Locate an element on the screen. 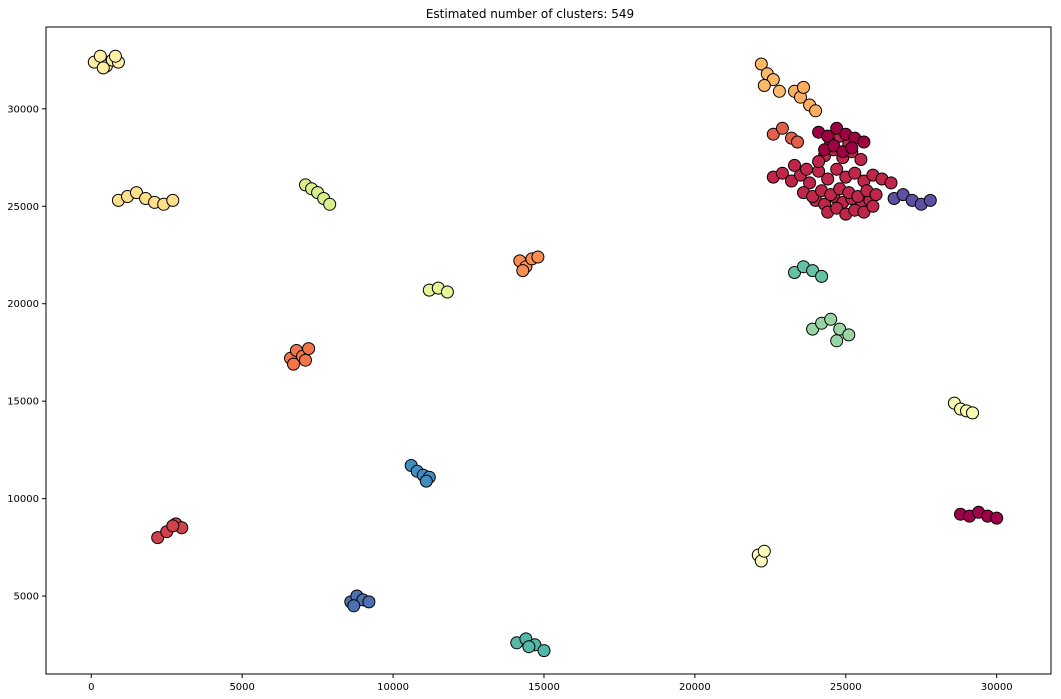  y-axis-ticks: 5000 10000 15000 20000 25000 30000 is located at coordinates (26, 353).